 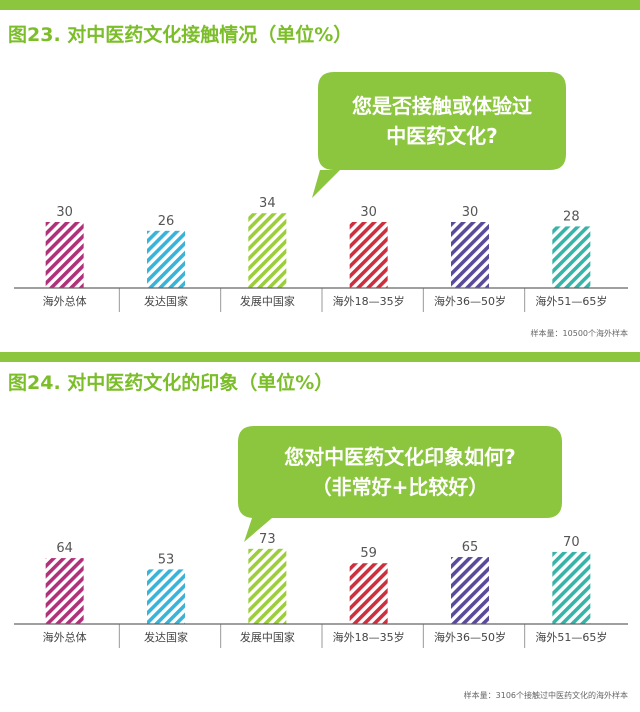 What do you see at coordinates (470, 547) in the screenshot?
I see `value-label: 65` at bounding box center [470, 547].